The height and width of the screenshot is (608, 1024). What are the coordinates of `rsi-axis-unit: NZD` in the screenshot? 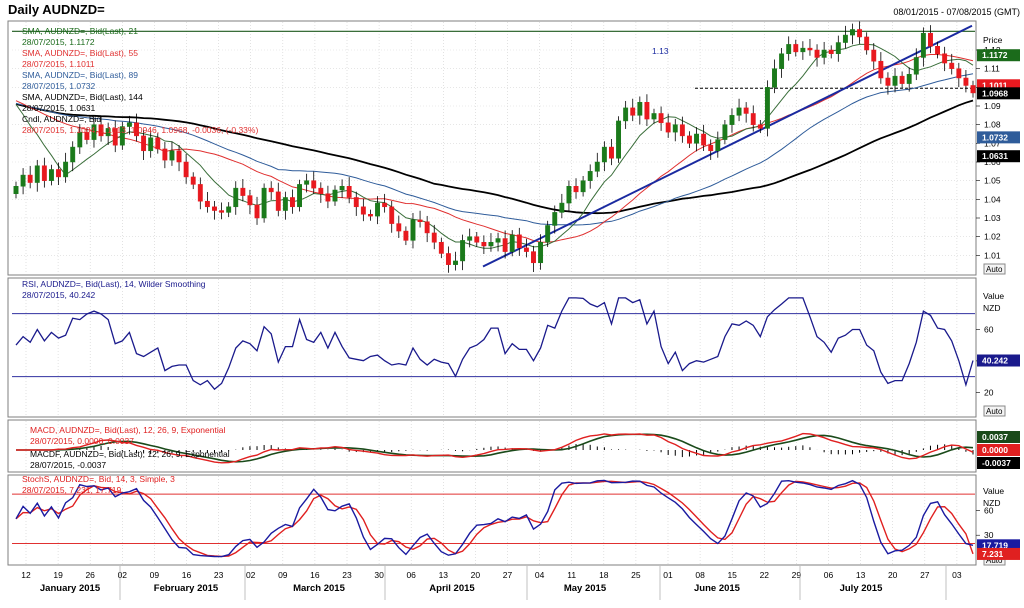 It's located at (991, 308).